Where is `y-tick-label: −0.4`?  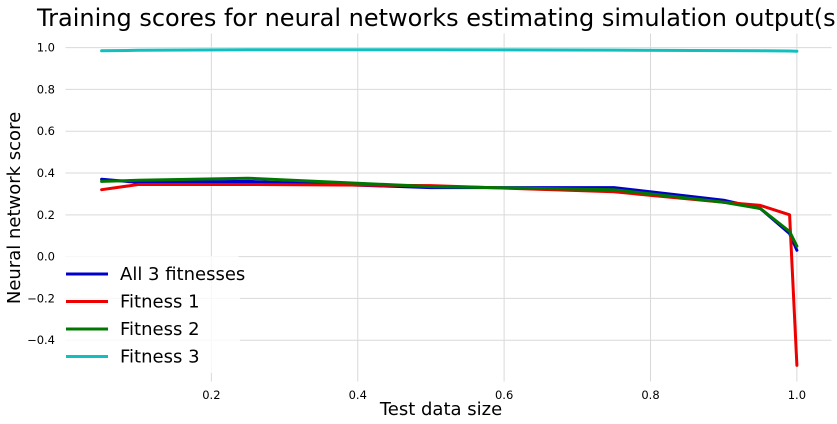 y-tick-label: −0.4 is located at coordinates (41, 340).